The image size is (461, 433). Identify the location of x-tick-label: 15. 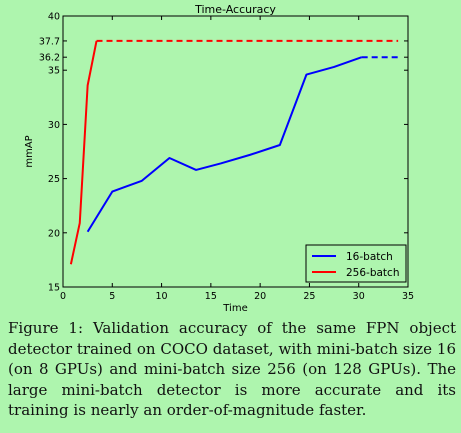
(211, 296).